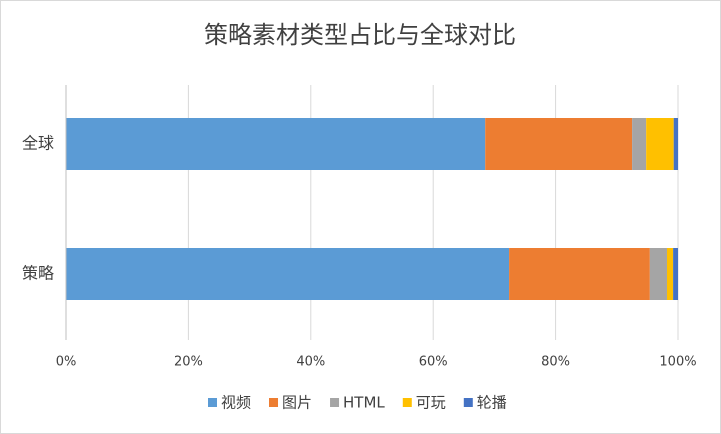  What do you see at coordinates (38, 143) in the screenshot?
I see `y-tick-label: 全球` at bounding box center [38, 143].